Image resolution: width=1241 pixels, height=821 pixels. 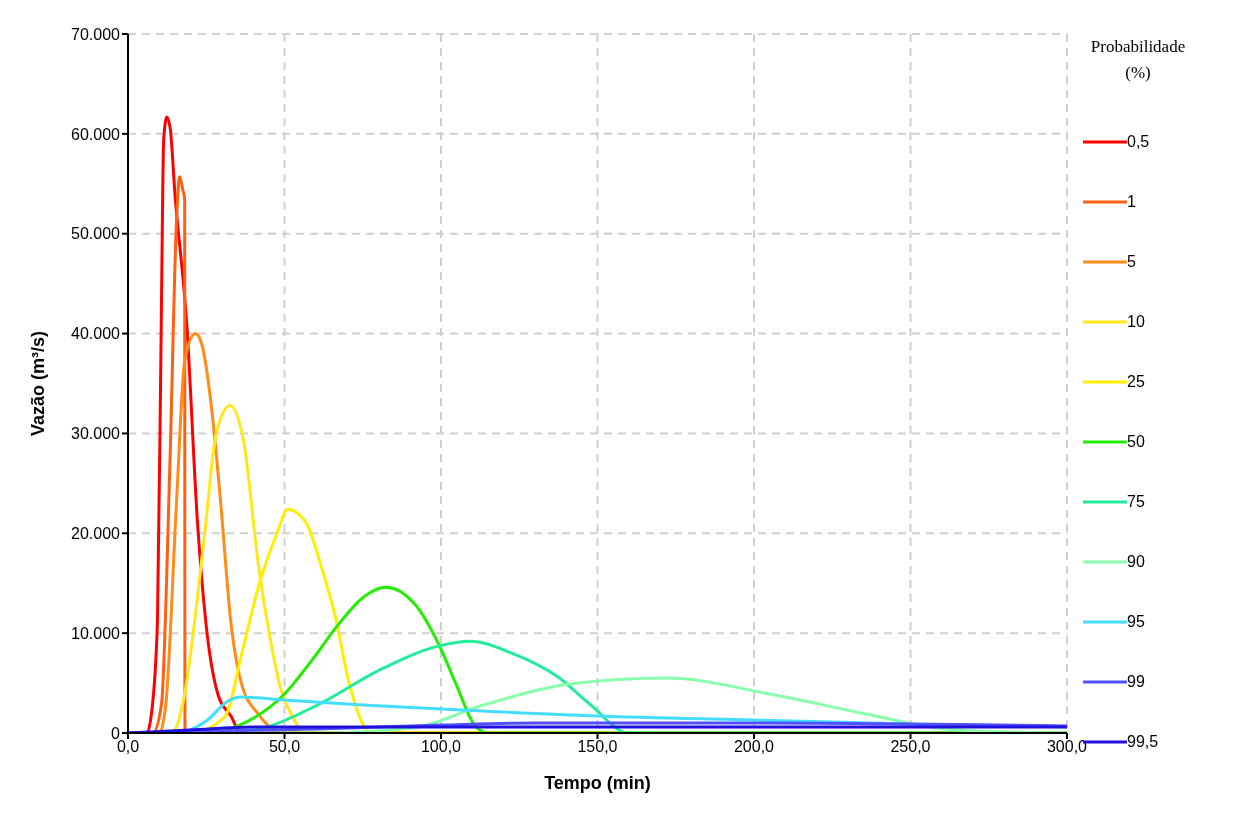 What do you see at coordinates (1131, 202) in the screenshot?
I see `legend-label: 1` at bounding box center [1131, 202].